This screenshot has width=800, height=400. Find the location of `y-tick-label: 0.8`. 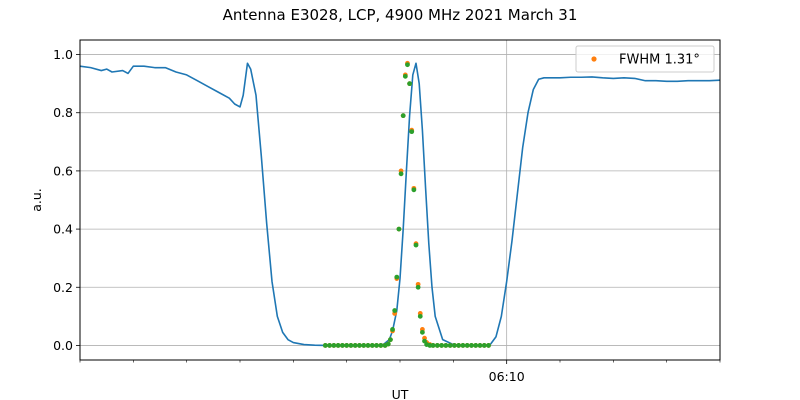

y-tick-label: 0.8 is located at coordinates (63, 112).